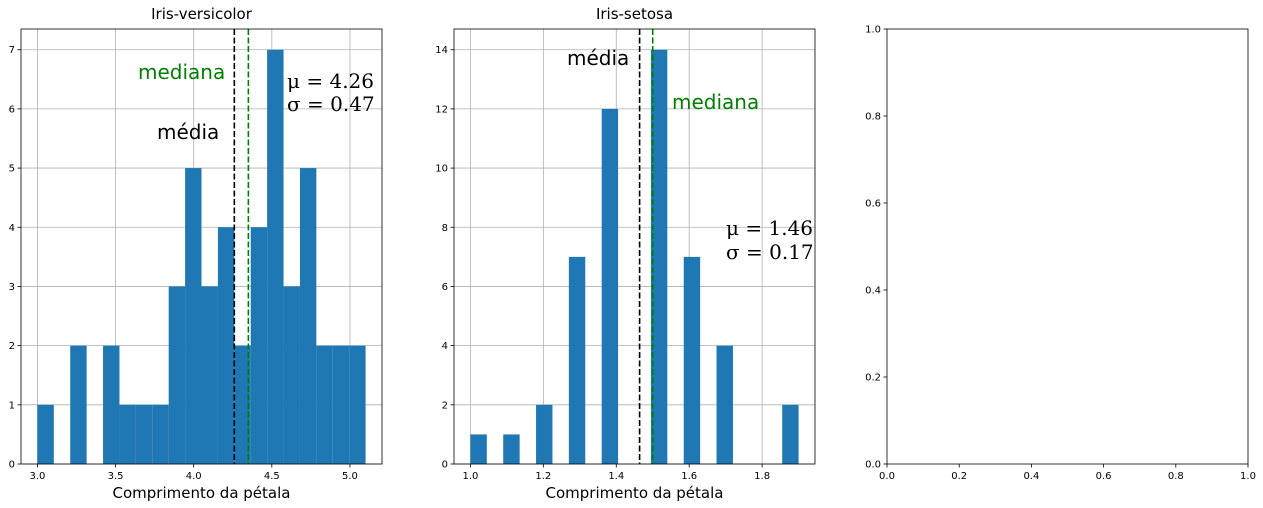  Describe the element at coordinates (441, 109) in the screenshot. I see `y-tick-label: 12` at that location.